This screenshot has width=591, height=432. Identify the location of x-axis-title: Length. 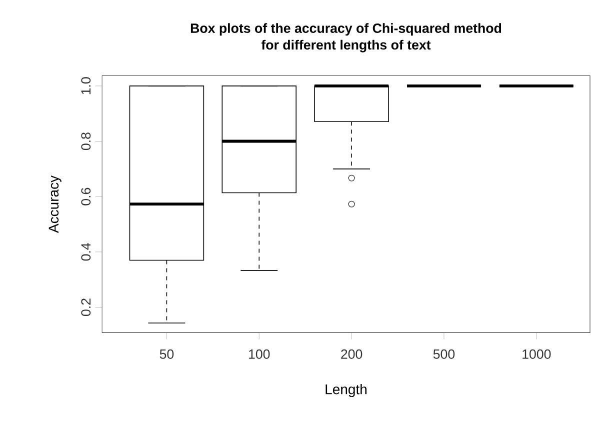
(346, 391).